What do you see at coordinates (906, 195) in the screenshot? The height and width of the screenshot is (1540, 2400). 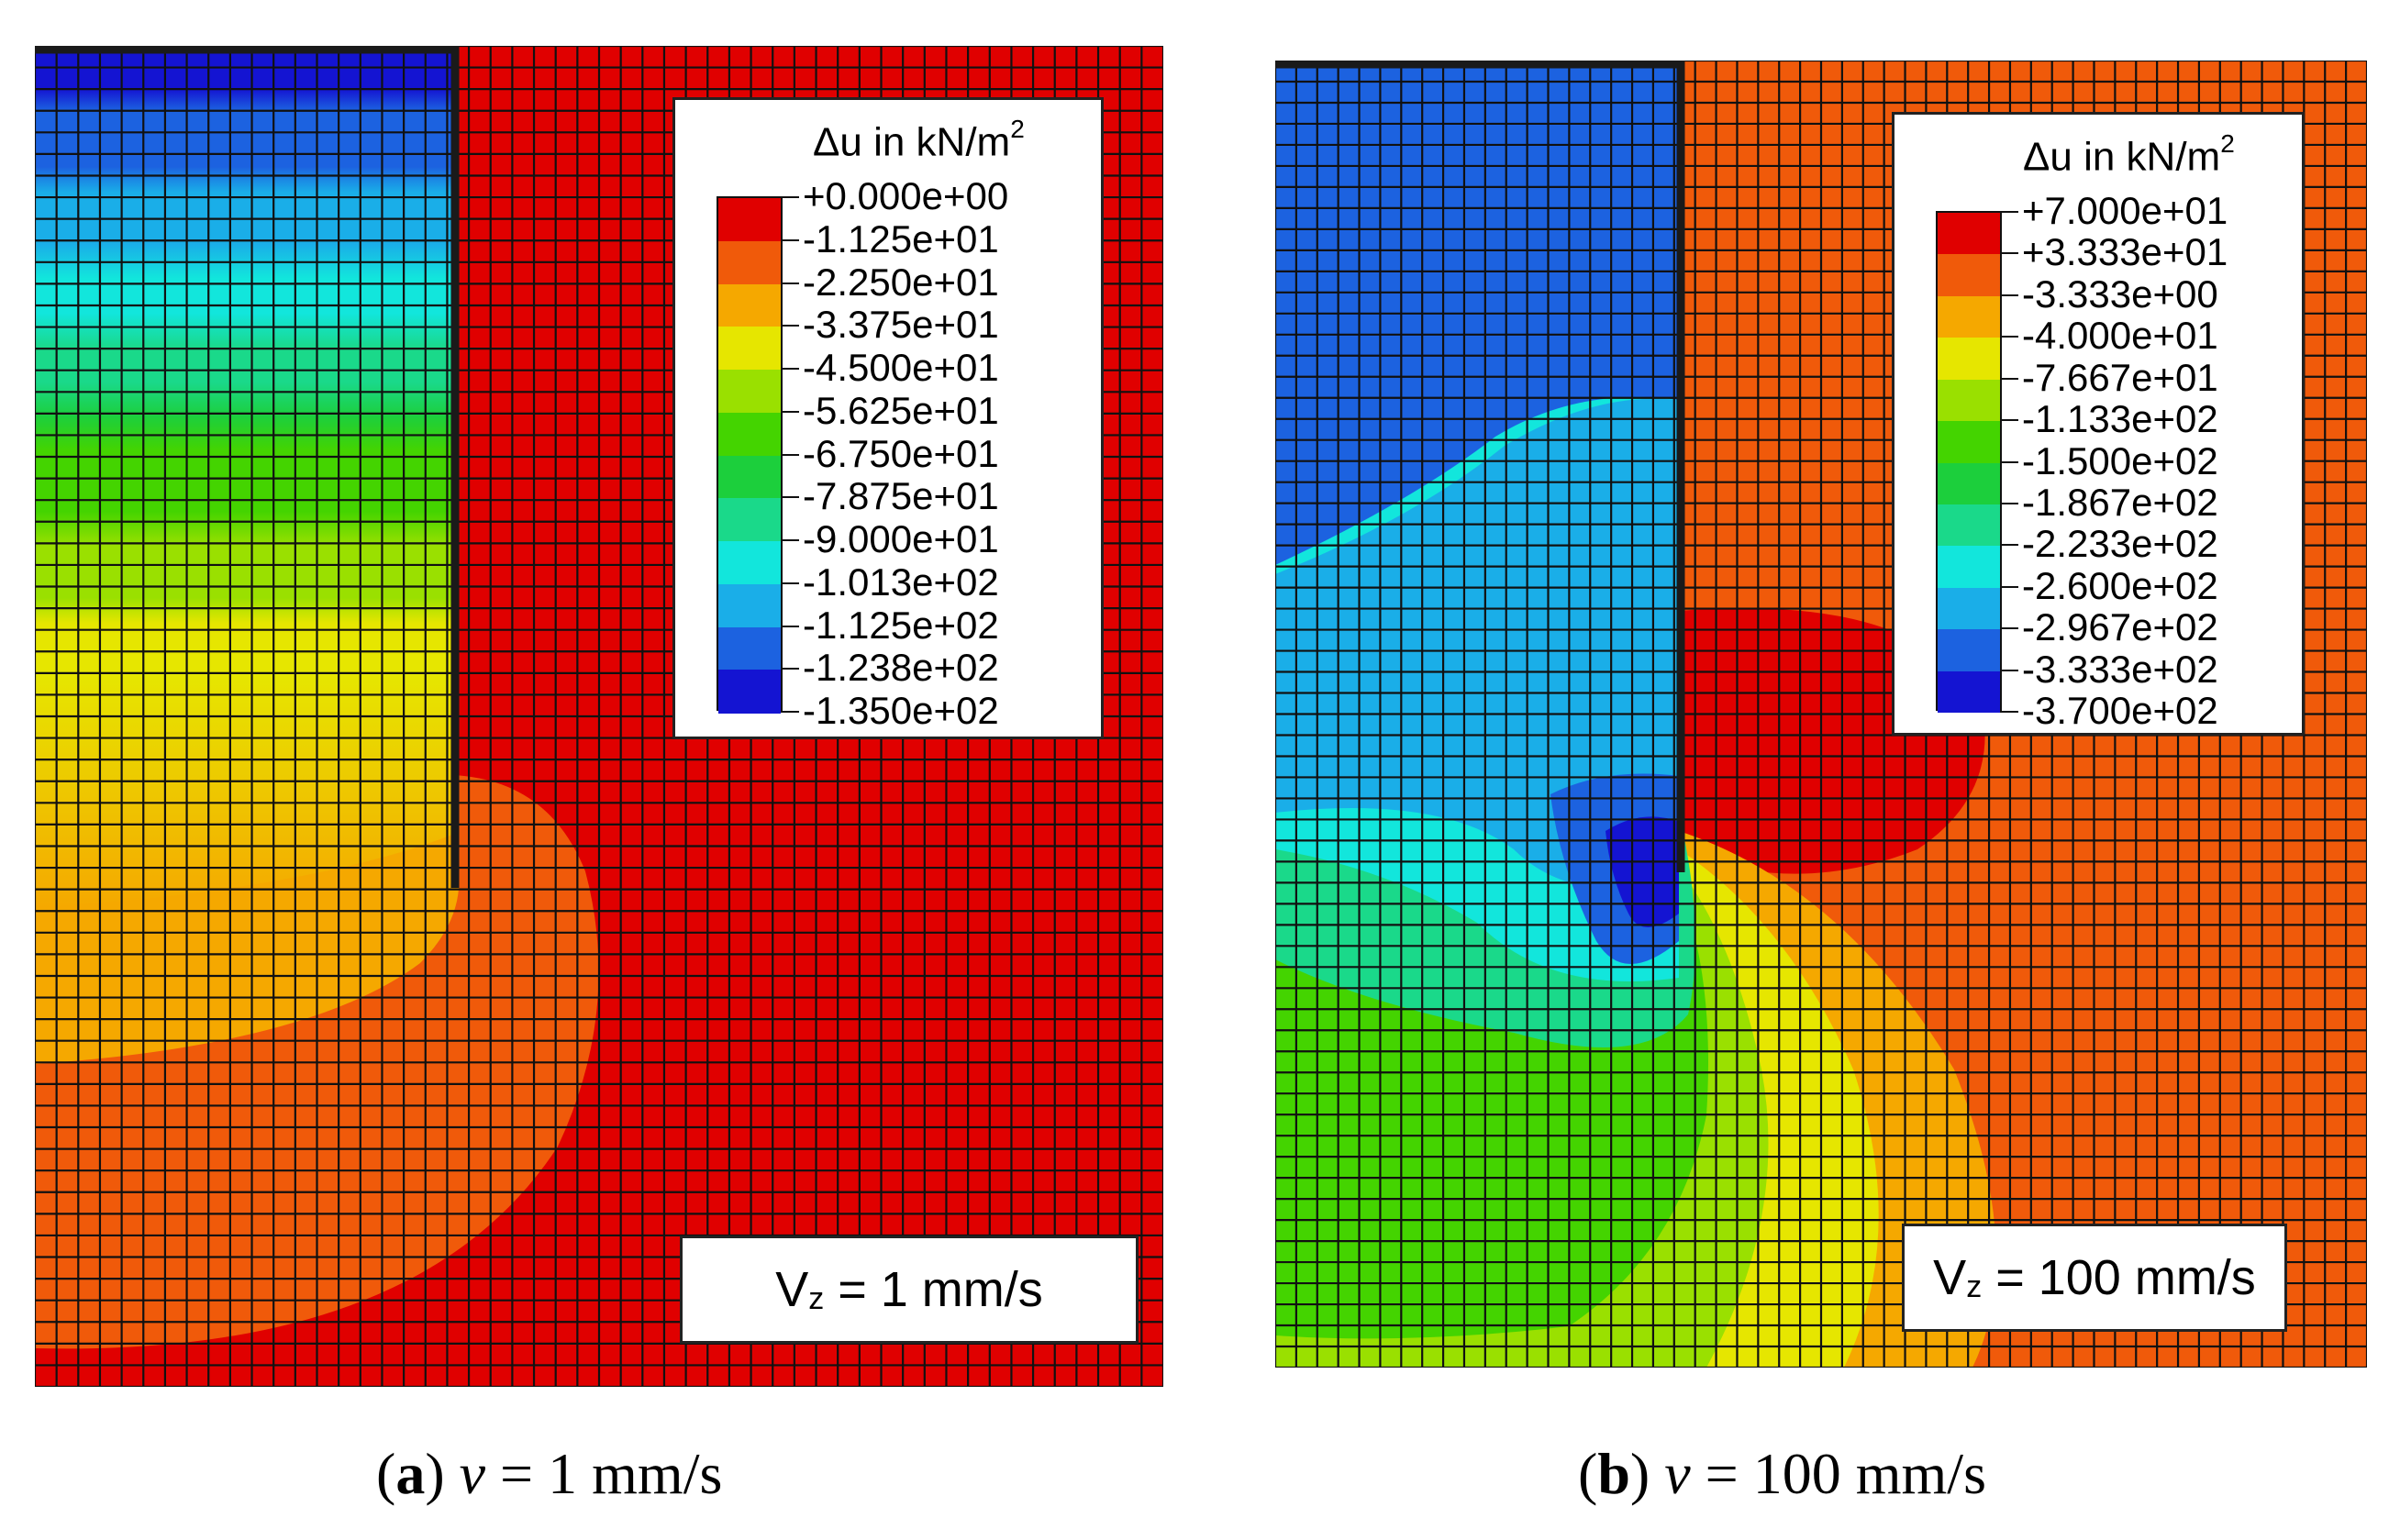 I see `legend-label: +0.000e+00` at bounding box center [906, 195].